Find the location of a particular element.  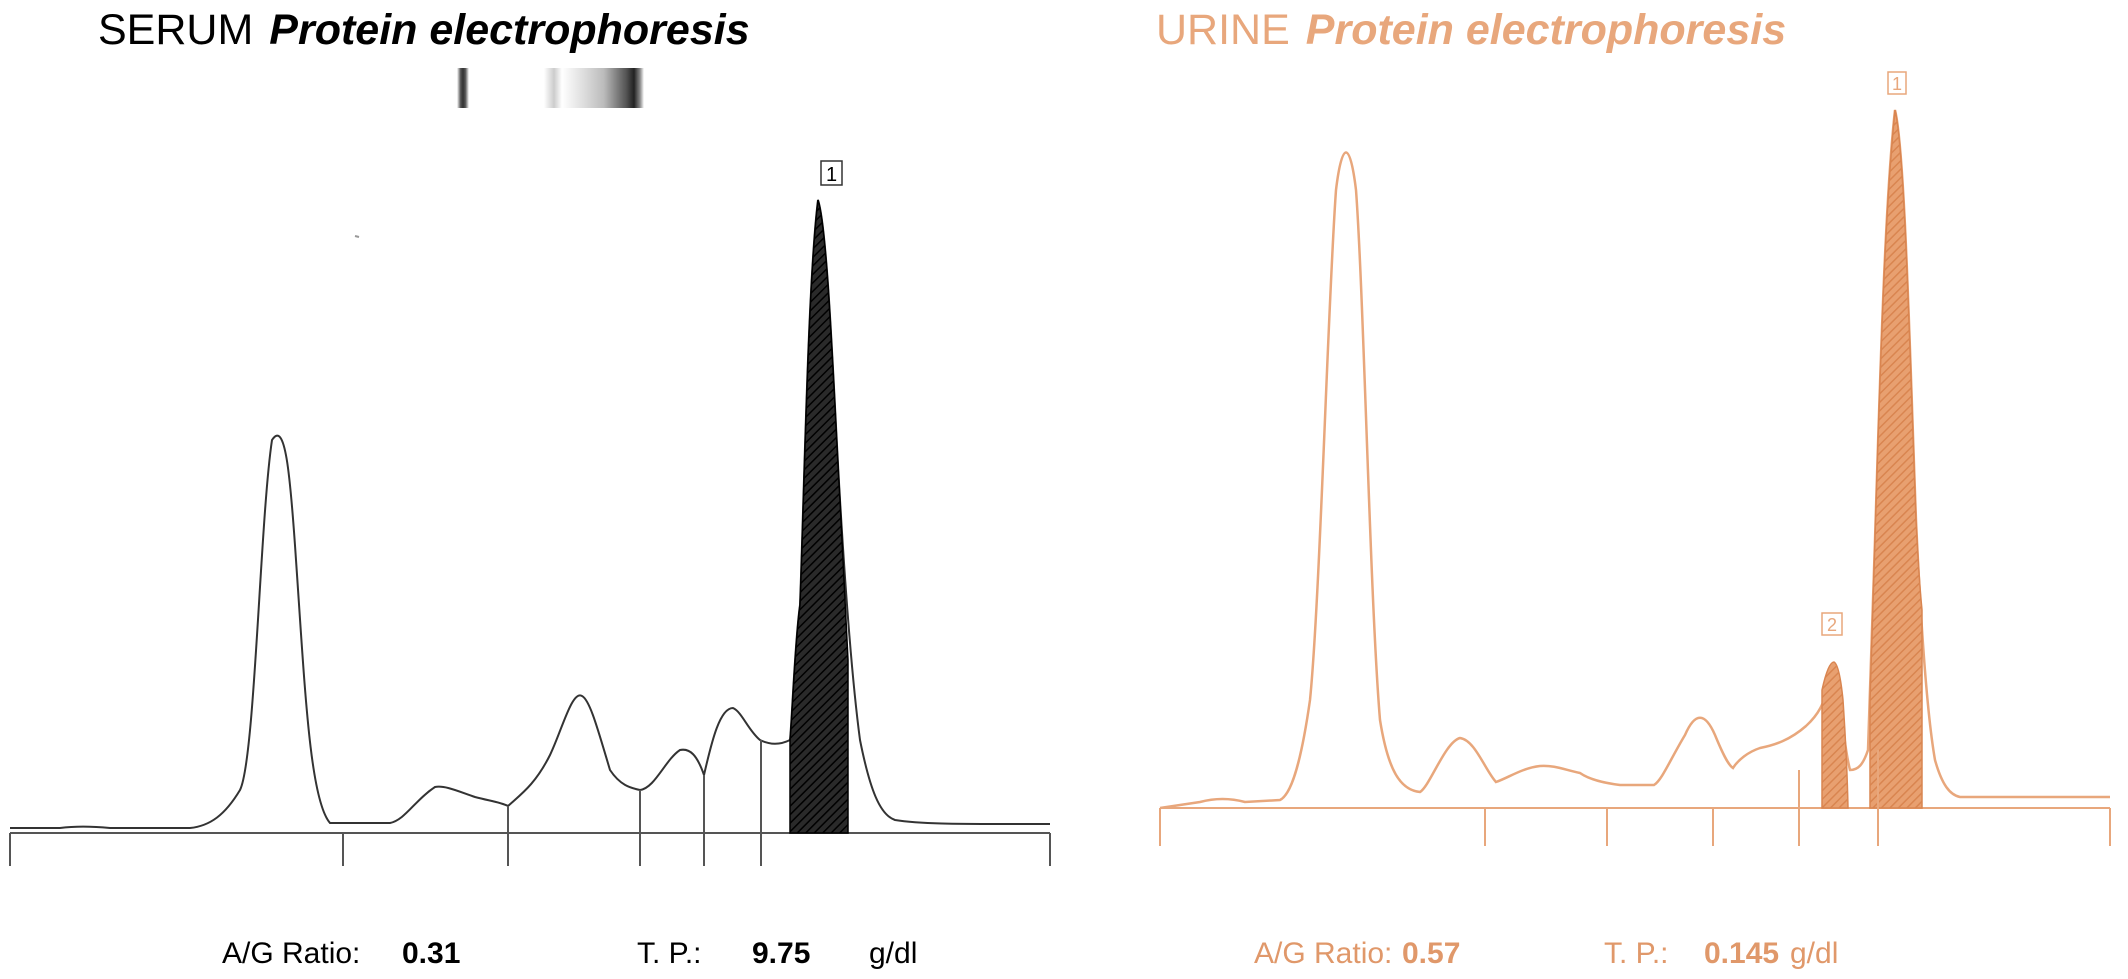

serum-title: SERUM Protein electrophoresis is located at coordinates (424, 30).